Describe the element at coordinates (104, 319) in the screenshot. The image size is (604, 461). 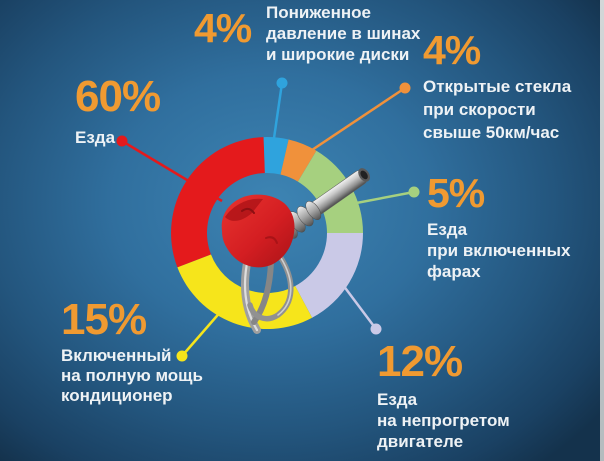
I see `percent-value: 15%` at that location.